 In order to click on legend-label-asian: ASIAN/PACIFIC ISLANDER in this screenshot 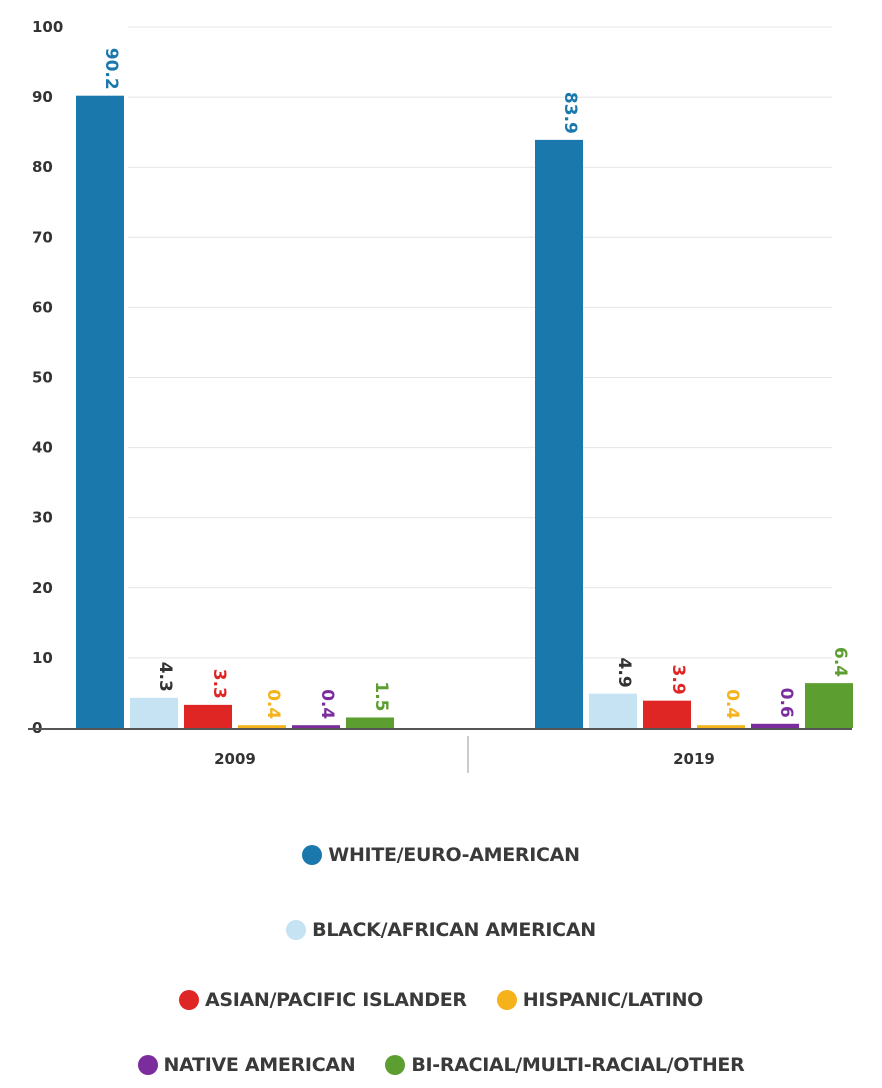, I will do `click(335, 1000)`.